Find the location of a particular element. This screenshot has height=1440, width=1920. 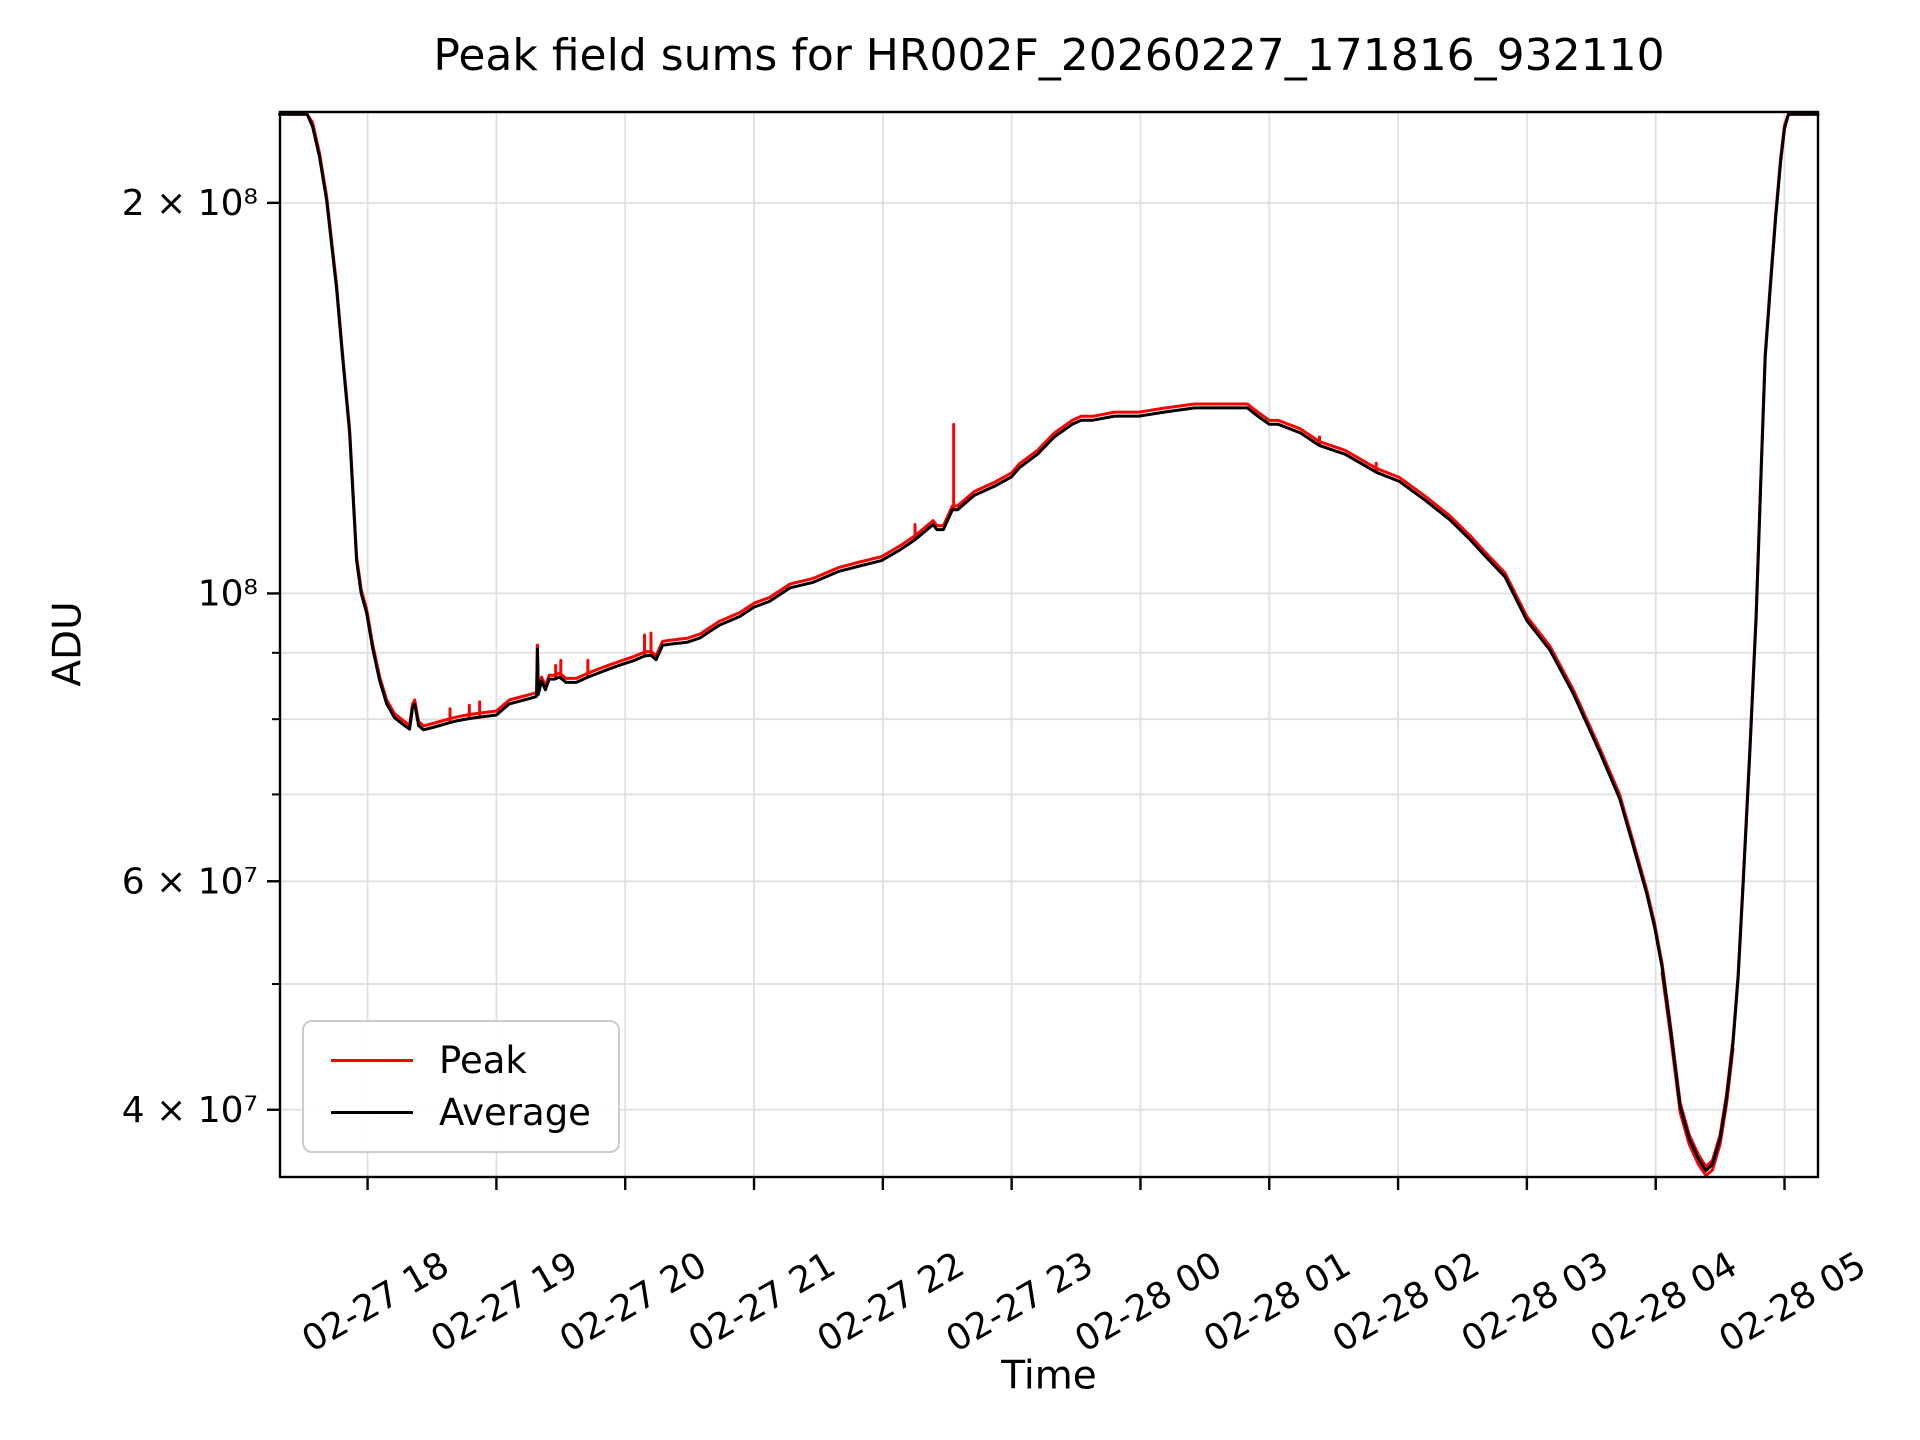

x-axis-label: Time is located at coordinates (1049, 1376).